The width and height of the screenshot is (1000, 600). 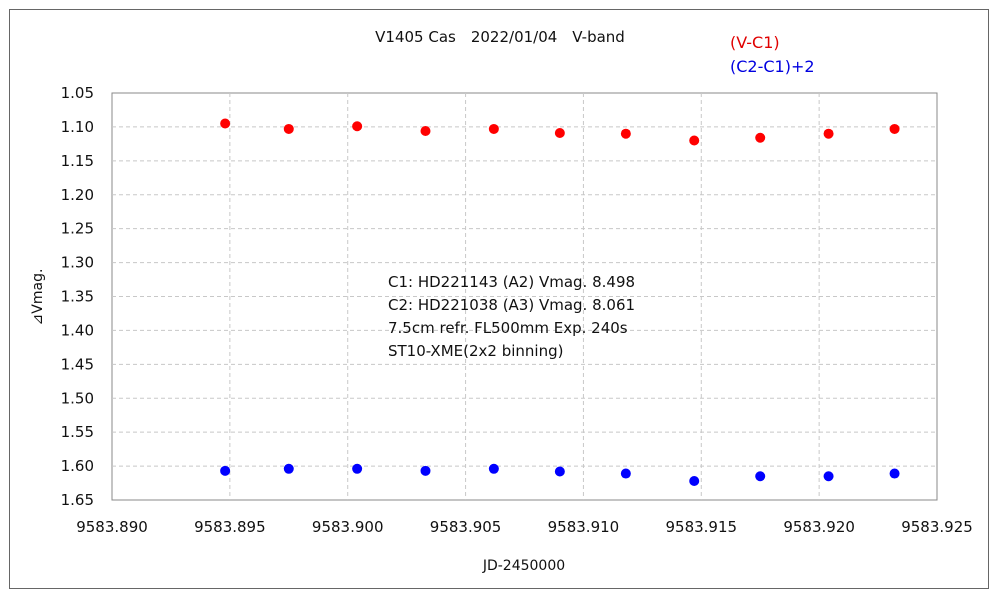 What do you see at coordinates (77, 500) in the screenshot?
I see `y-tick-label: 1.65` at bounding box center [77, 500].